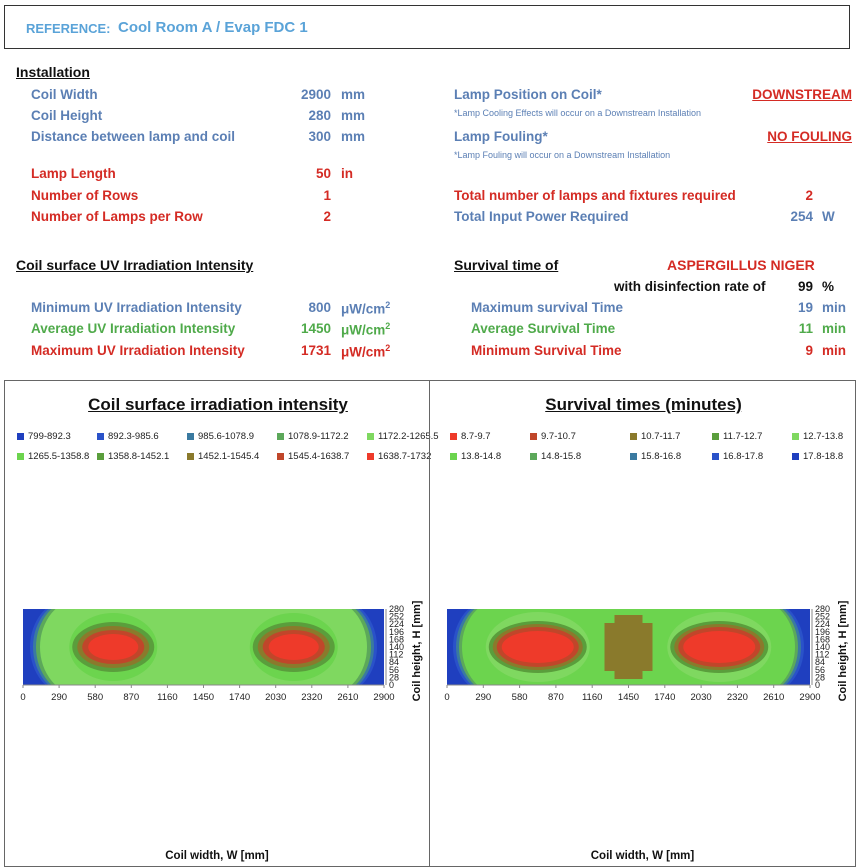 Image resolution: width=856 pixels, height=867 pixels. I want to click on coil-height-value: 280, so click(319, 115).